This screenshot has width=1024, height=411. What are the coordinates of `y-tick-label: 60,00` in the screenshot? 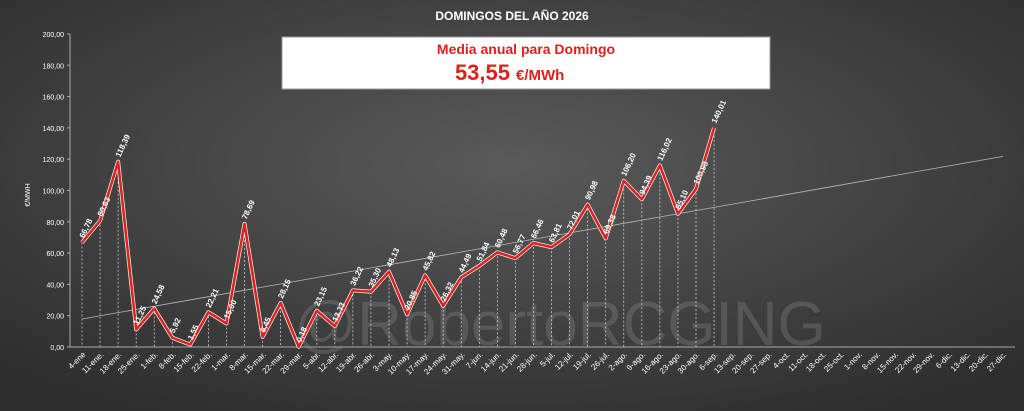 It's located at (55, 254).